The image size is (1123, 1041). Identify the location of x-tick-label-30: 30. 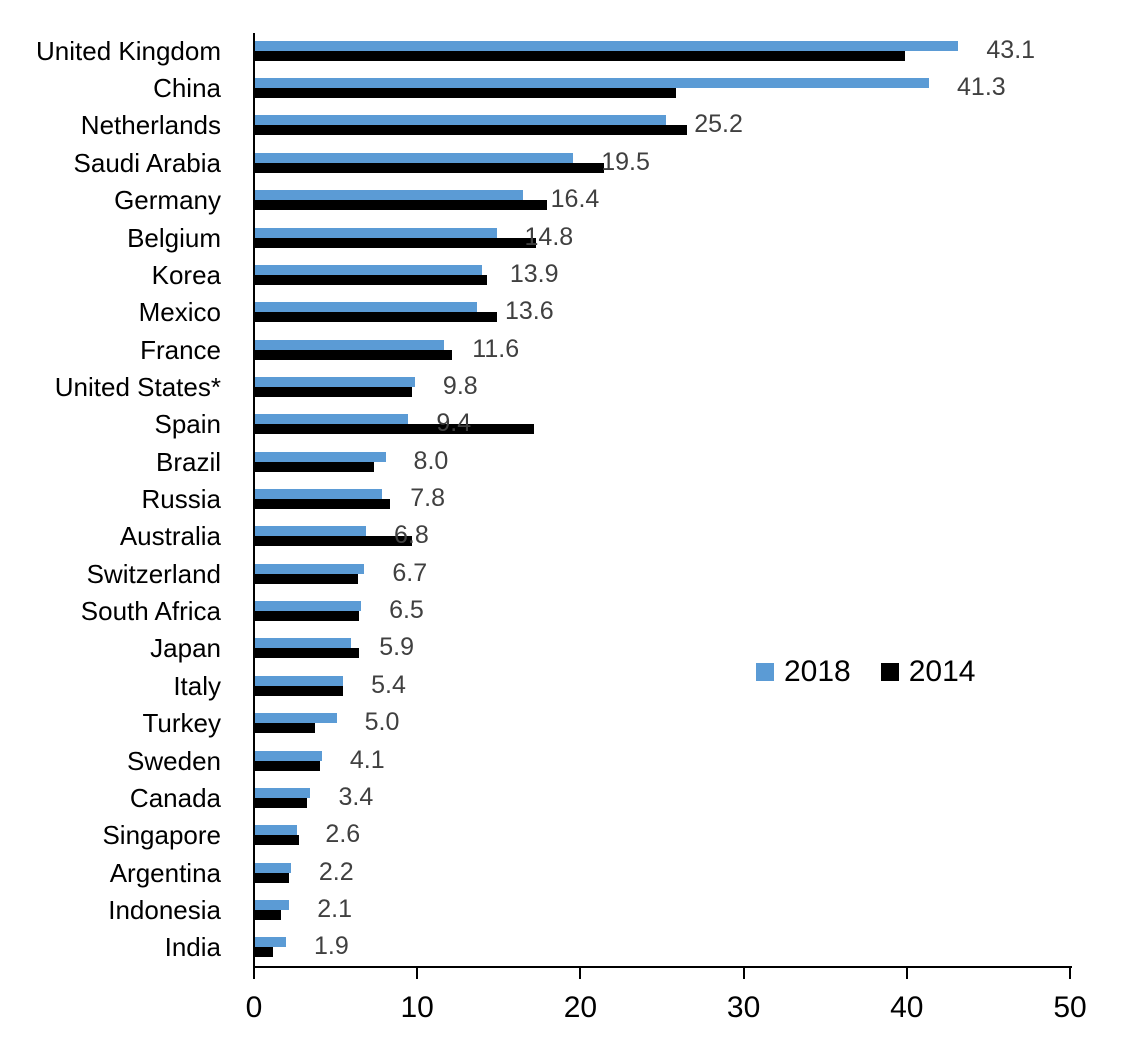
(743, 1007).